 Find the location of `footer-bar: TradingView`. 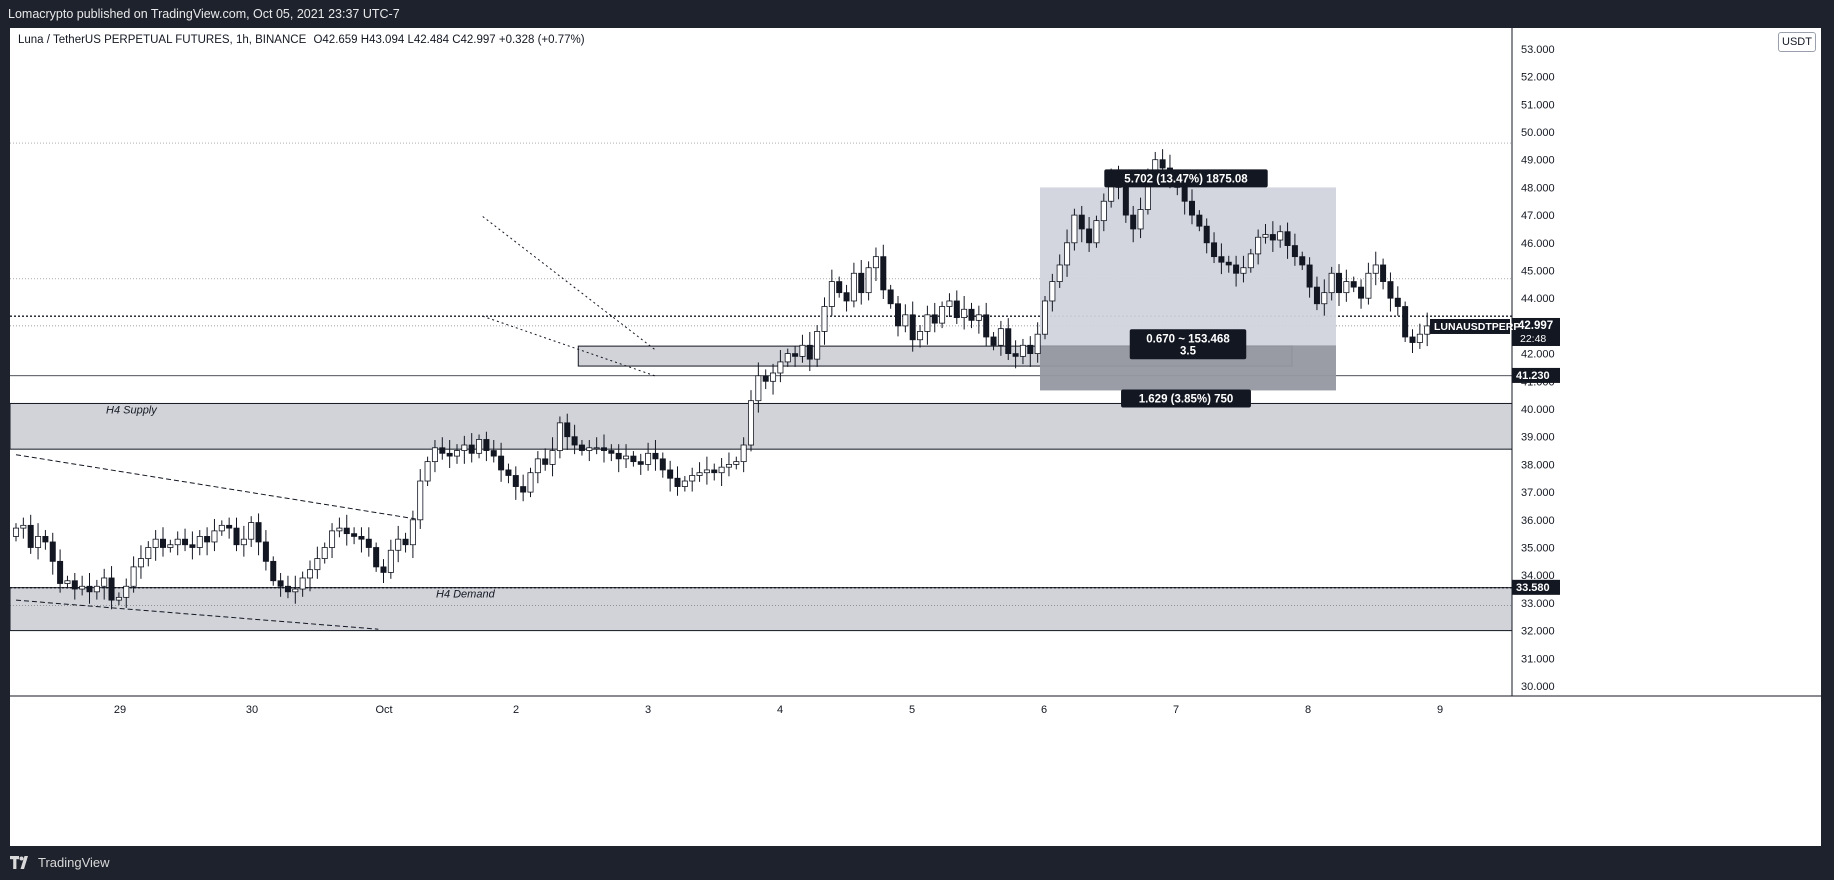

footer-bar: TradingView is located at coordinates (917, 863).